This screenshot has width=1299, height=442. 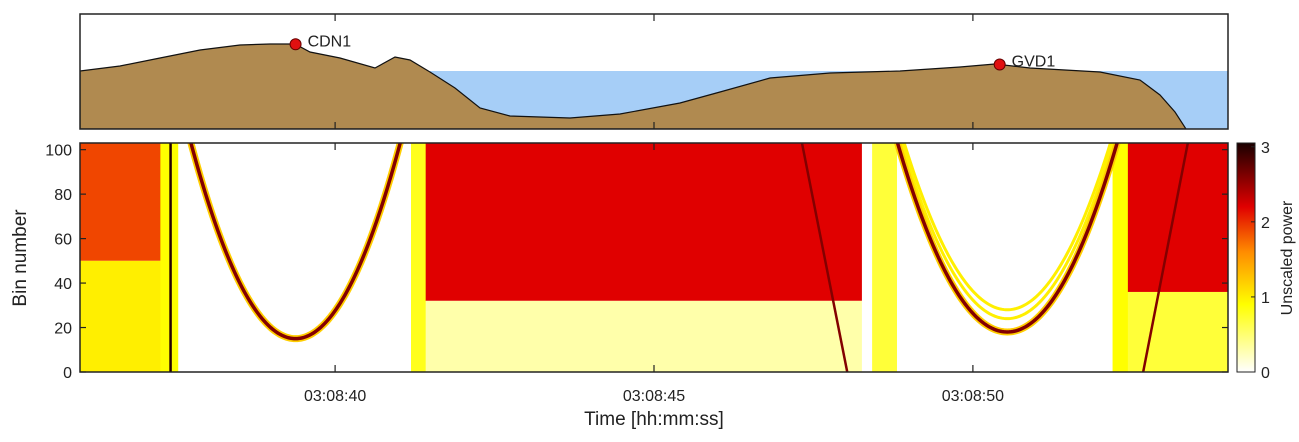 I want to click on colorbar-label: Unscaled power, so click(x=1287, y=257).